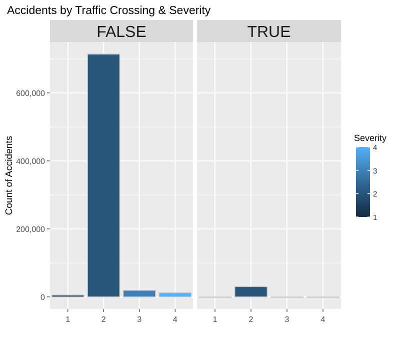 The image size is (399, 338). What do you see at coordinates (31, 93) in the screenshot?
I see `y-tick-label: 600,000` at bounding box center [31, 93].